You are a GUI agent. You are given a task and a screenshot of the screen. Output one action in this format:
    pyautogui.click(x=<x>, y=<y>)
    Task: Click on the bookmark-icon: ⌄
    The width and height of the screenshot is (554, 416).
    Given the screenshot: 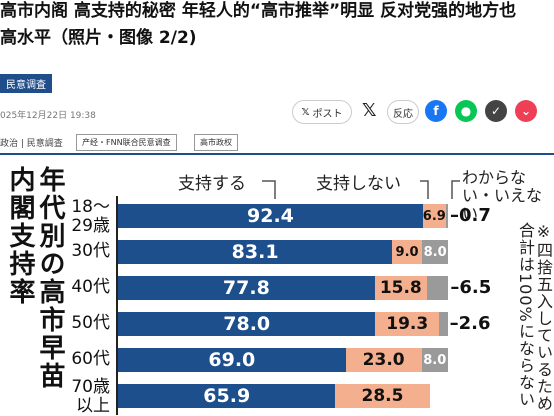 What is the action you would take?
    pyautogui.click(x=526, y=111)
    